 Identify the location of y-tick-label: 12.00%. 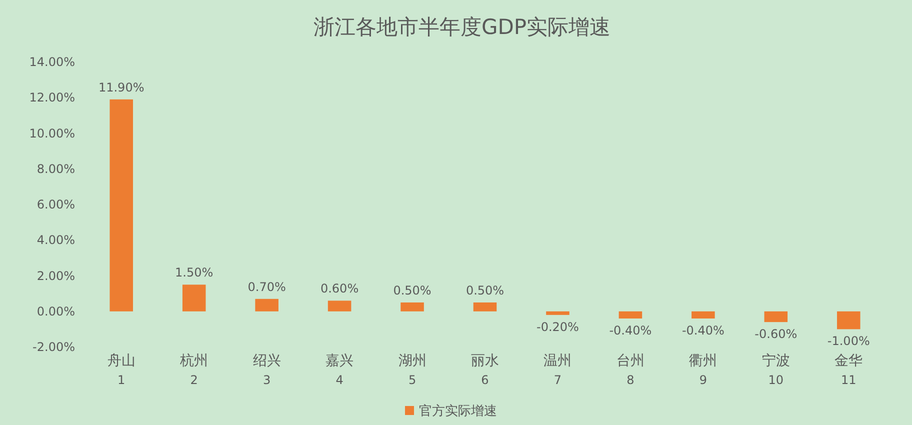
(52, 97).